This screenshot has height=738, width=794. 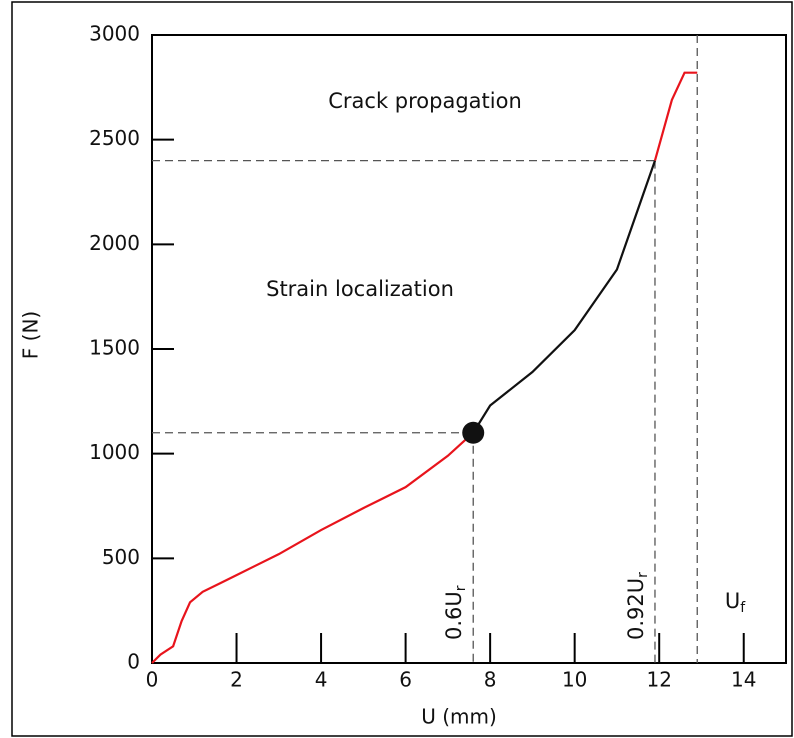 I want to click on threshold-point, so click(x=473, y=432).